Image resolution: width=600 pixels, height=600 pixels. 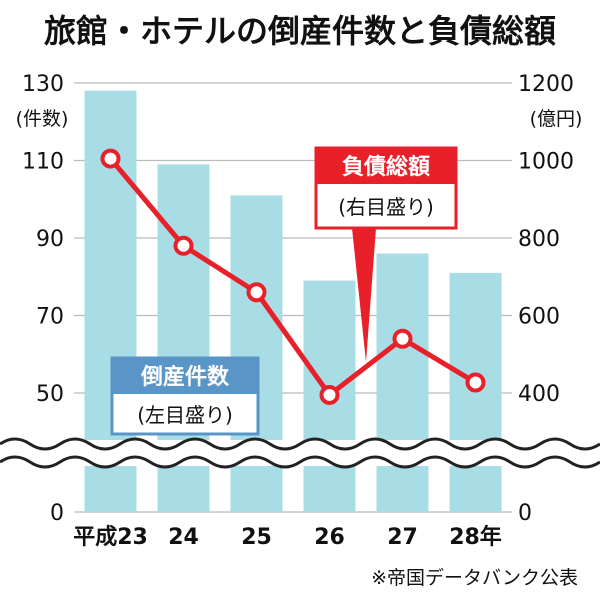 What do you see at coordinates (546, 162) in the screenshot?
I see `right-tick-label: 1000` at bounding box center [546, 162].